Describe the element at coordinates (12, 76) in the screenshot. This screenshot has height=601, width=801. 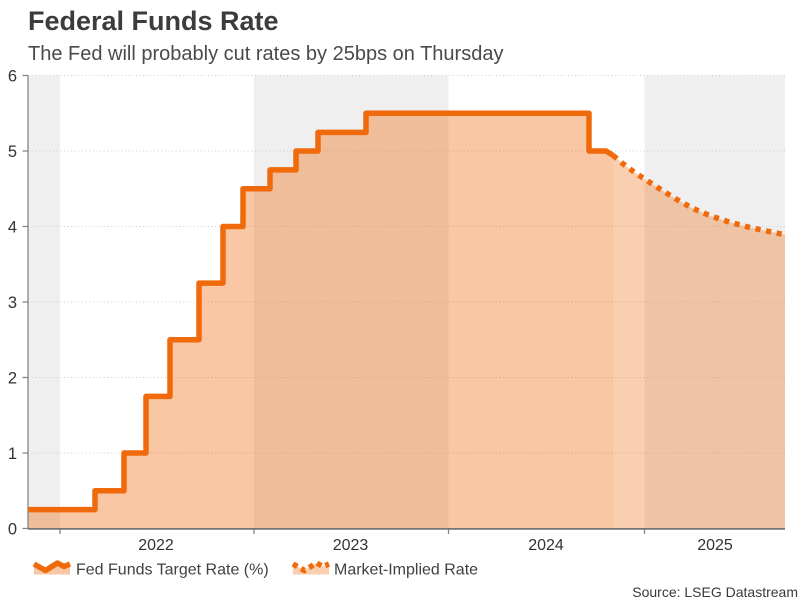
I see `svg-text: 6` at that location.